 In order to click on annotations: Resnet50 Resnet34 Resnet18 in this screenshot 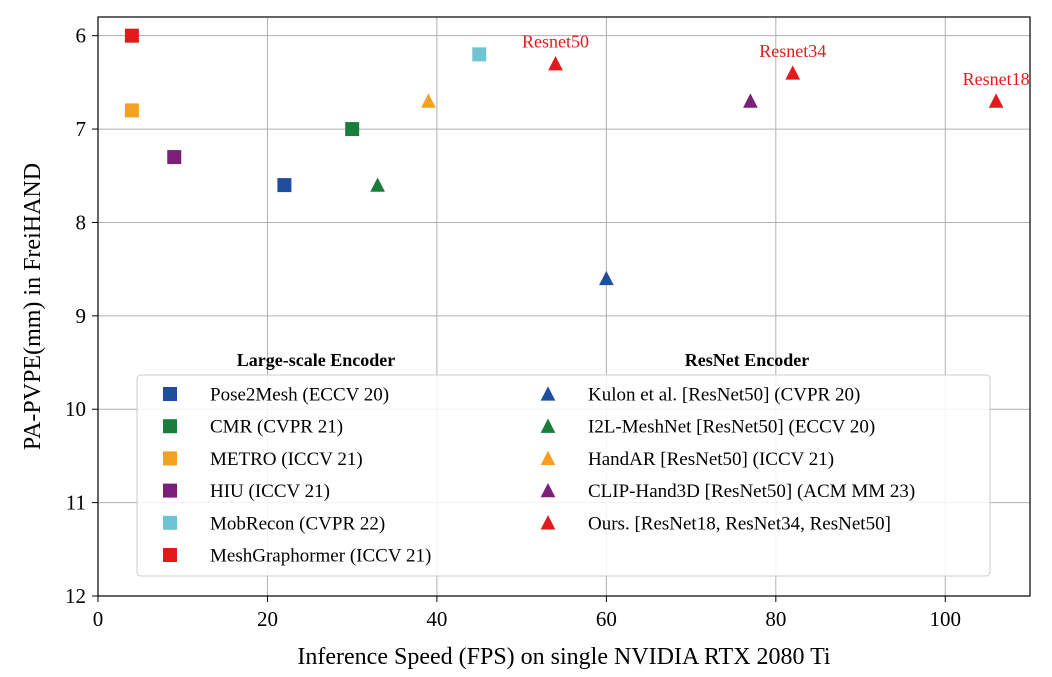, I will do `click(776, 60)`.